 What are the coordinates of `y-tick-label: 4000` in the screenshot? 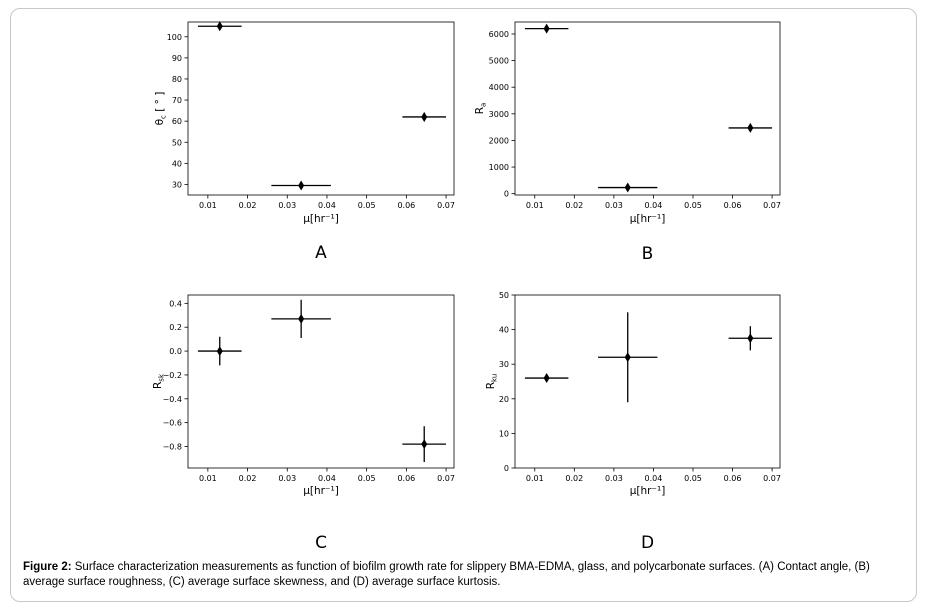 It's located at (499, 87).